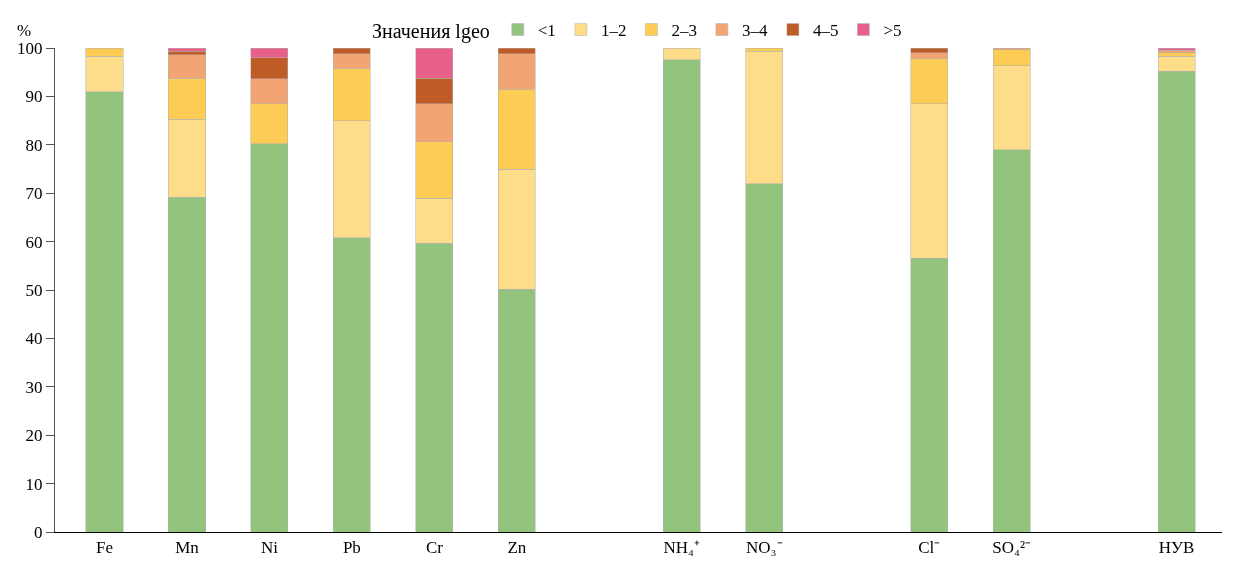 The width and height of the screenshot is (1237, 572). What do you see at coordinates (34, 145) in the screenshot?
I see `y-tick-label: 80` at bounding box center [34, 145].